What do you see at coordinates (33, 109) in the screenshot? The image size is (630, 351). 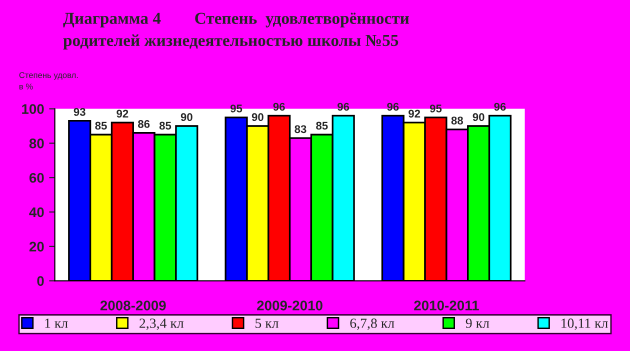 I see `y-tick-label: 100` at bounding box center [33, 109].